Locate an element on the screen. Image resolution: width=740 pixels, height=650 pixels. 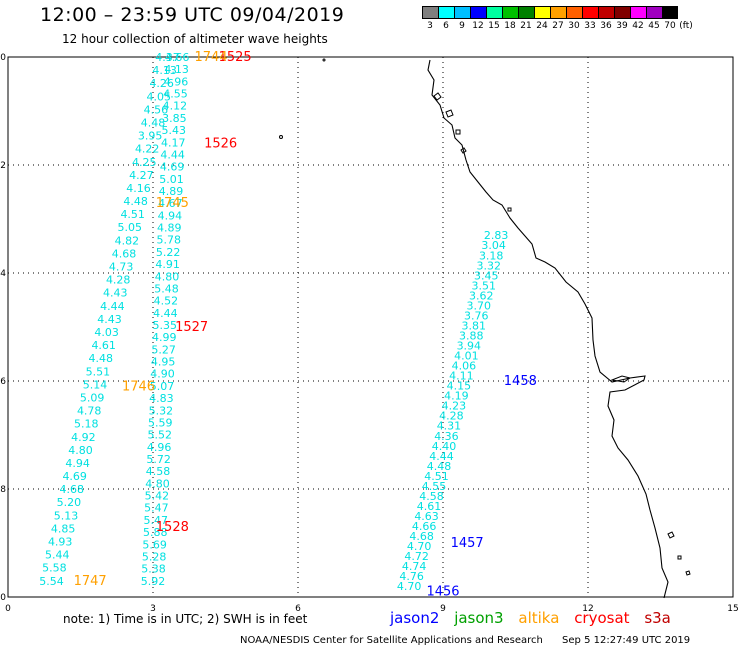
x-tick-label: 12 is located at coordinates (587, 609).